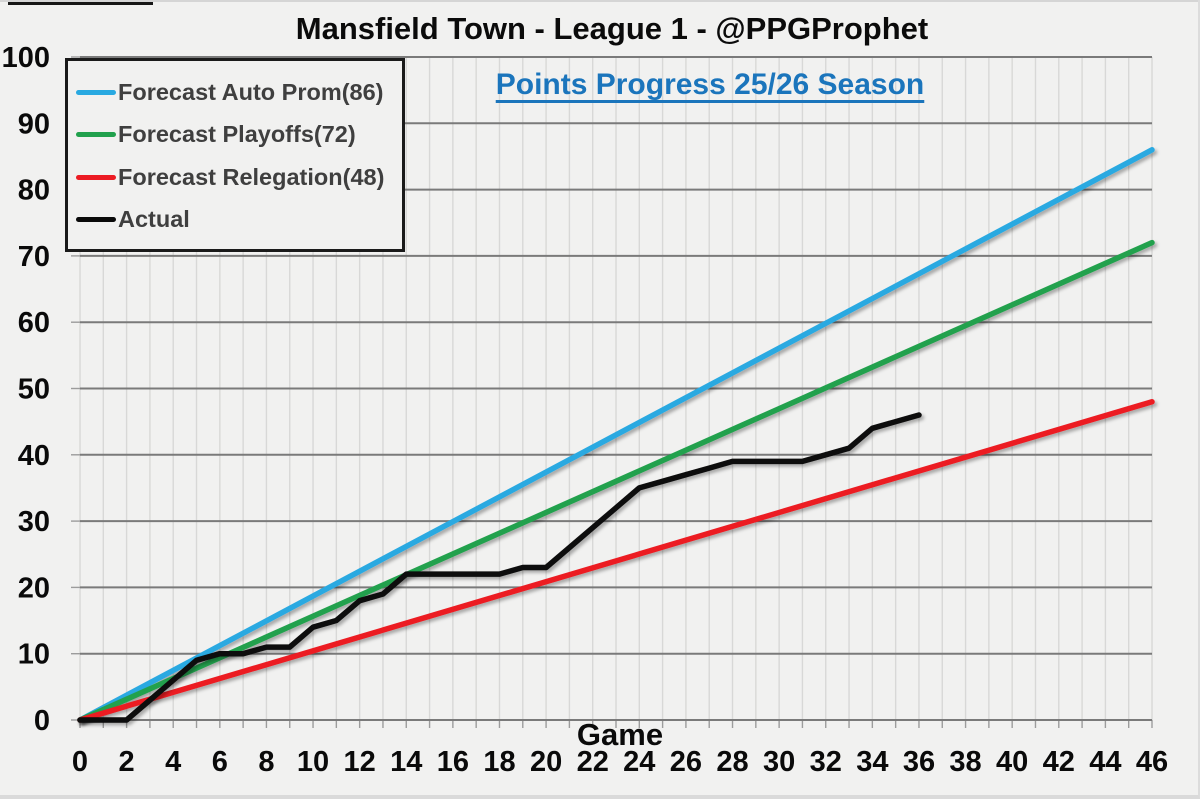  What do you see at coordinates (34, 124) in the screenshot?
I see `y-tick-label: 90` at bounding box center [34, 124].